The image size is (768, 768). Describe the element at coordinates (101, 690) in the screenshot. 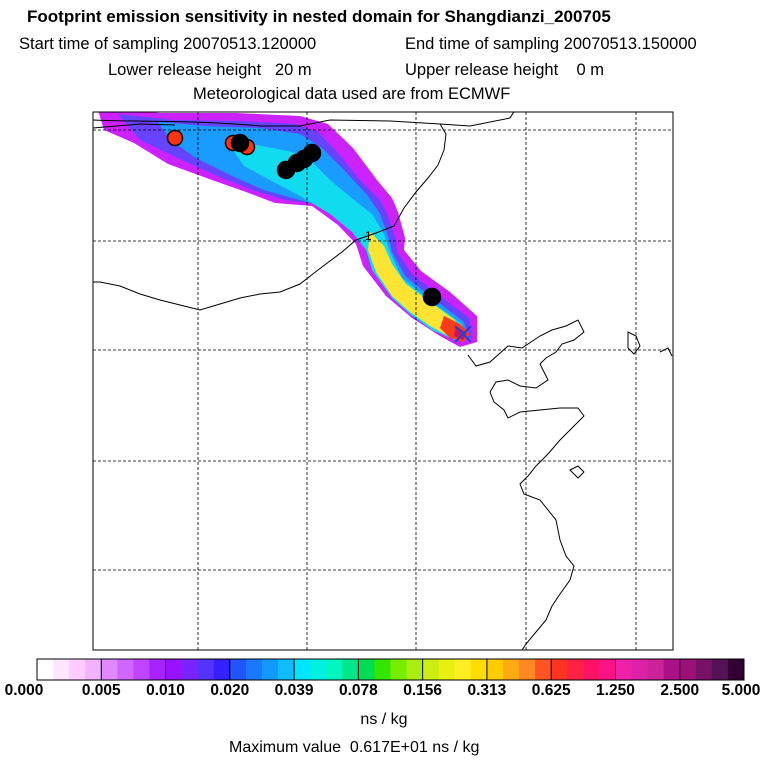

I see `colorbar-tick-label: 0.005` at that location.